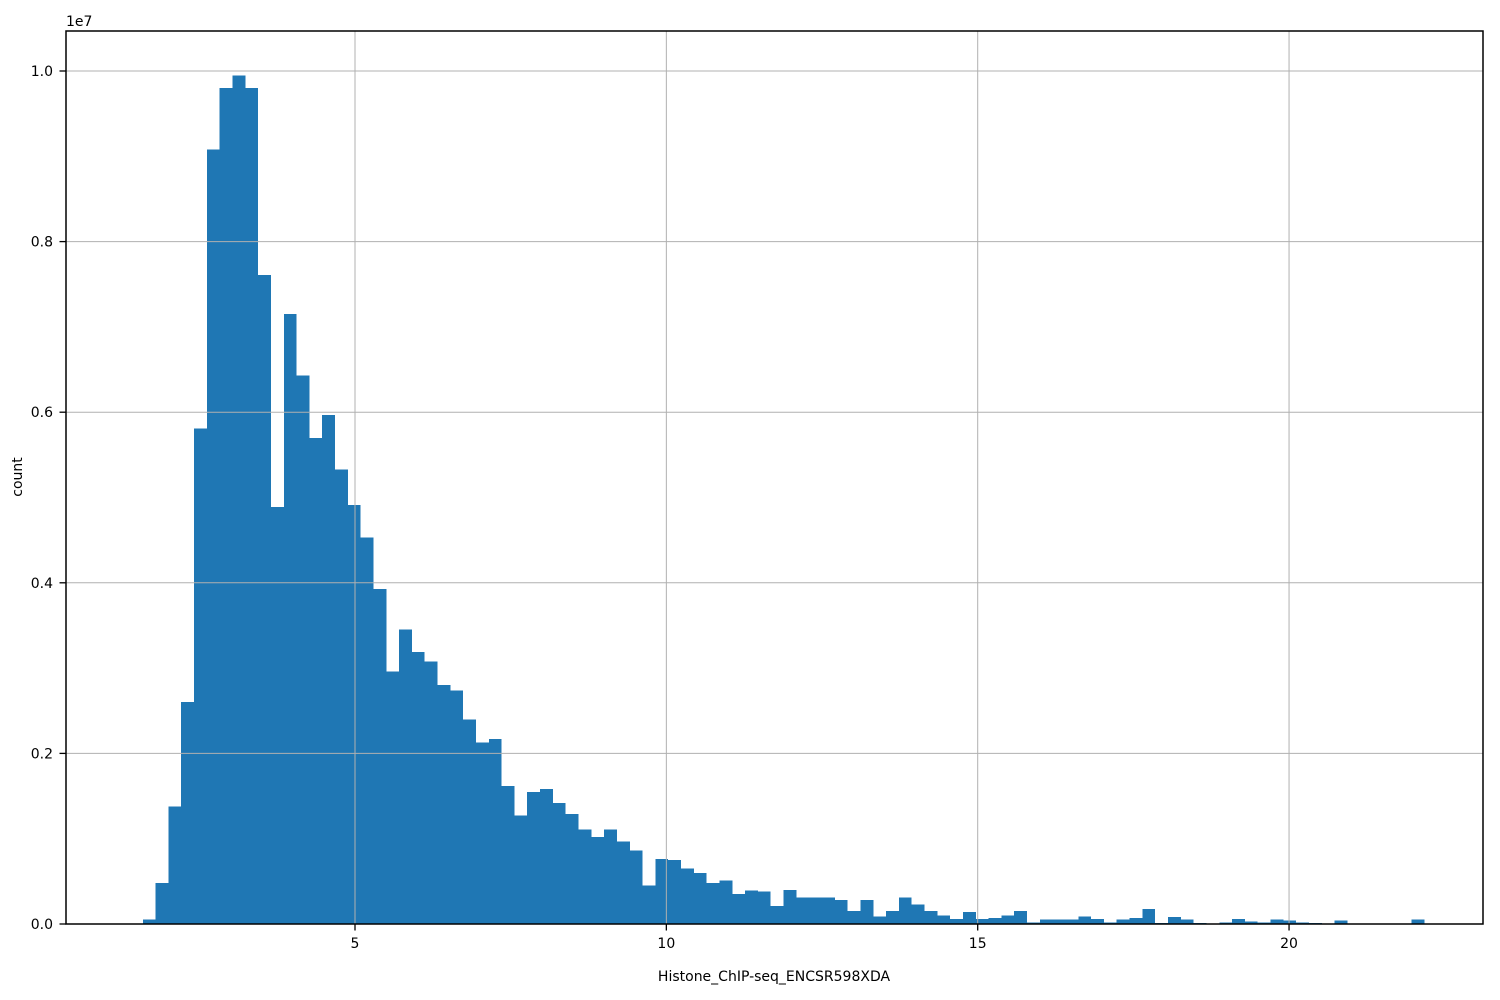 Image resolution: width=1500 pixels, height=1000 pixels. I want to click on y-axis-offset-label: 1e7, so click(79, 22).